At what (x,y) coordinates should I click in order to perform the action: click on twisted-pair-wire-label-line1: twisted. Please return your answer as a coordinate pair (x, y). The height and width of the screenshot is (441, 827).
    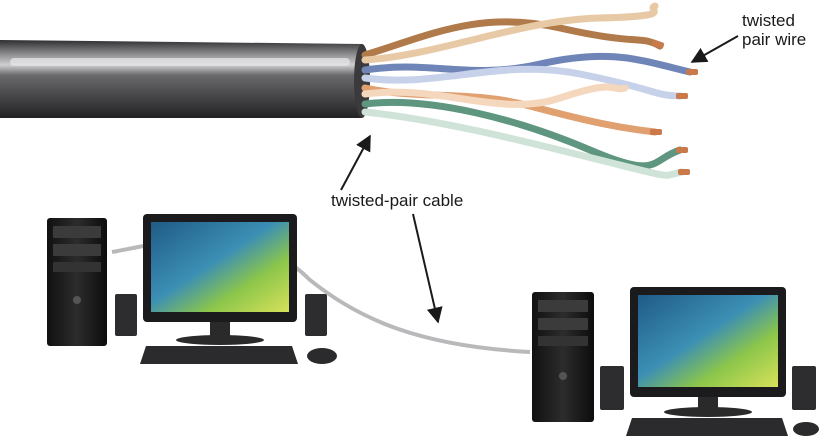
    Looking at the image, I should click on (768, 20).